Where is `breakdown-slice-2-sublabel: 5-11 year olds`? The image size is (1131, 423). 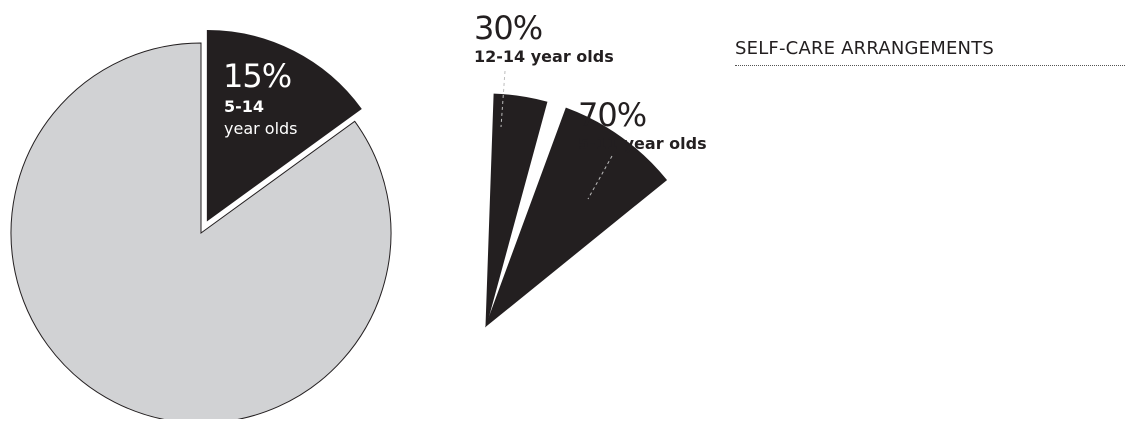
breakdown-slice-2-sublabel: 5-11 year olds is located at coordinates (642, 143).